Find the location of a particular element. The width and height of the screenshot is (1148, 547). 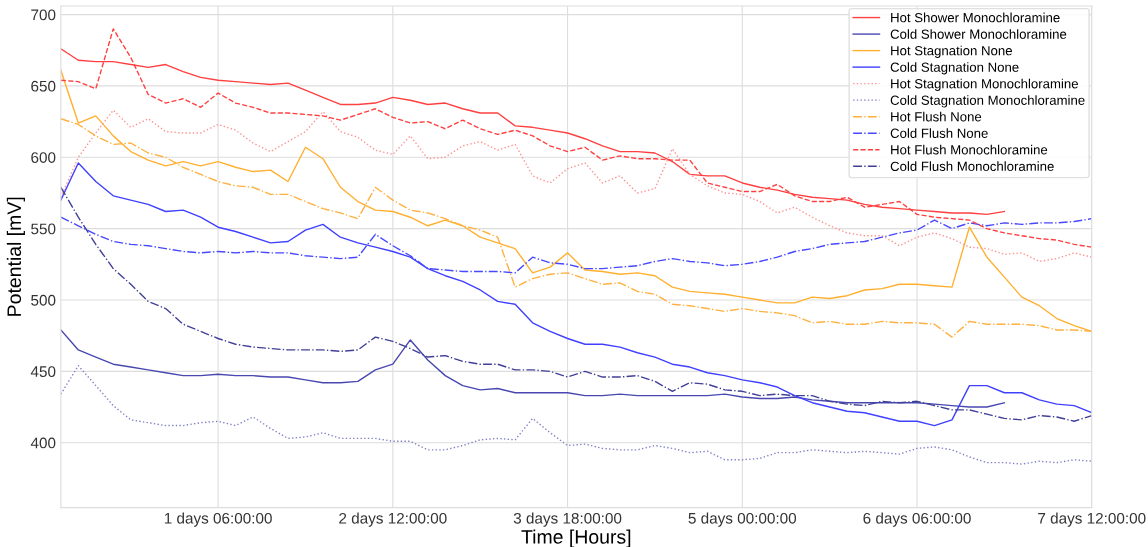

legend-label: Cold Shower Monochloramine is located at coordinates (978, 34).